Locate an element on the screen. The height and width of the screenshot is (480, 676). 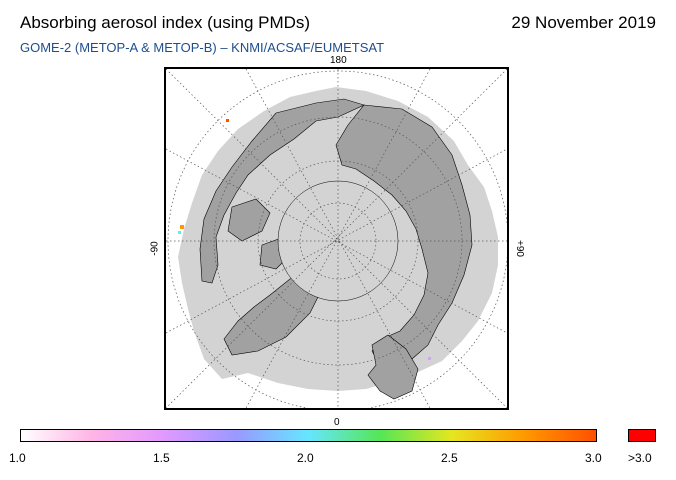
scale-tick-2-0: 2.0 is located at coordinates (305, 458).